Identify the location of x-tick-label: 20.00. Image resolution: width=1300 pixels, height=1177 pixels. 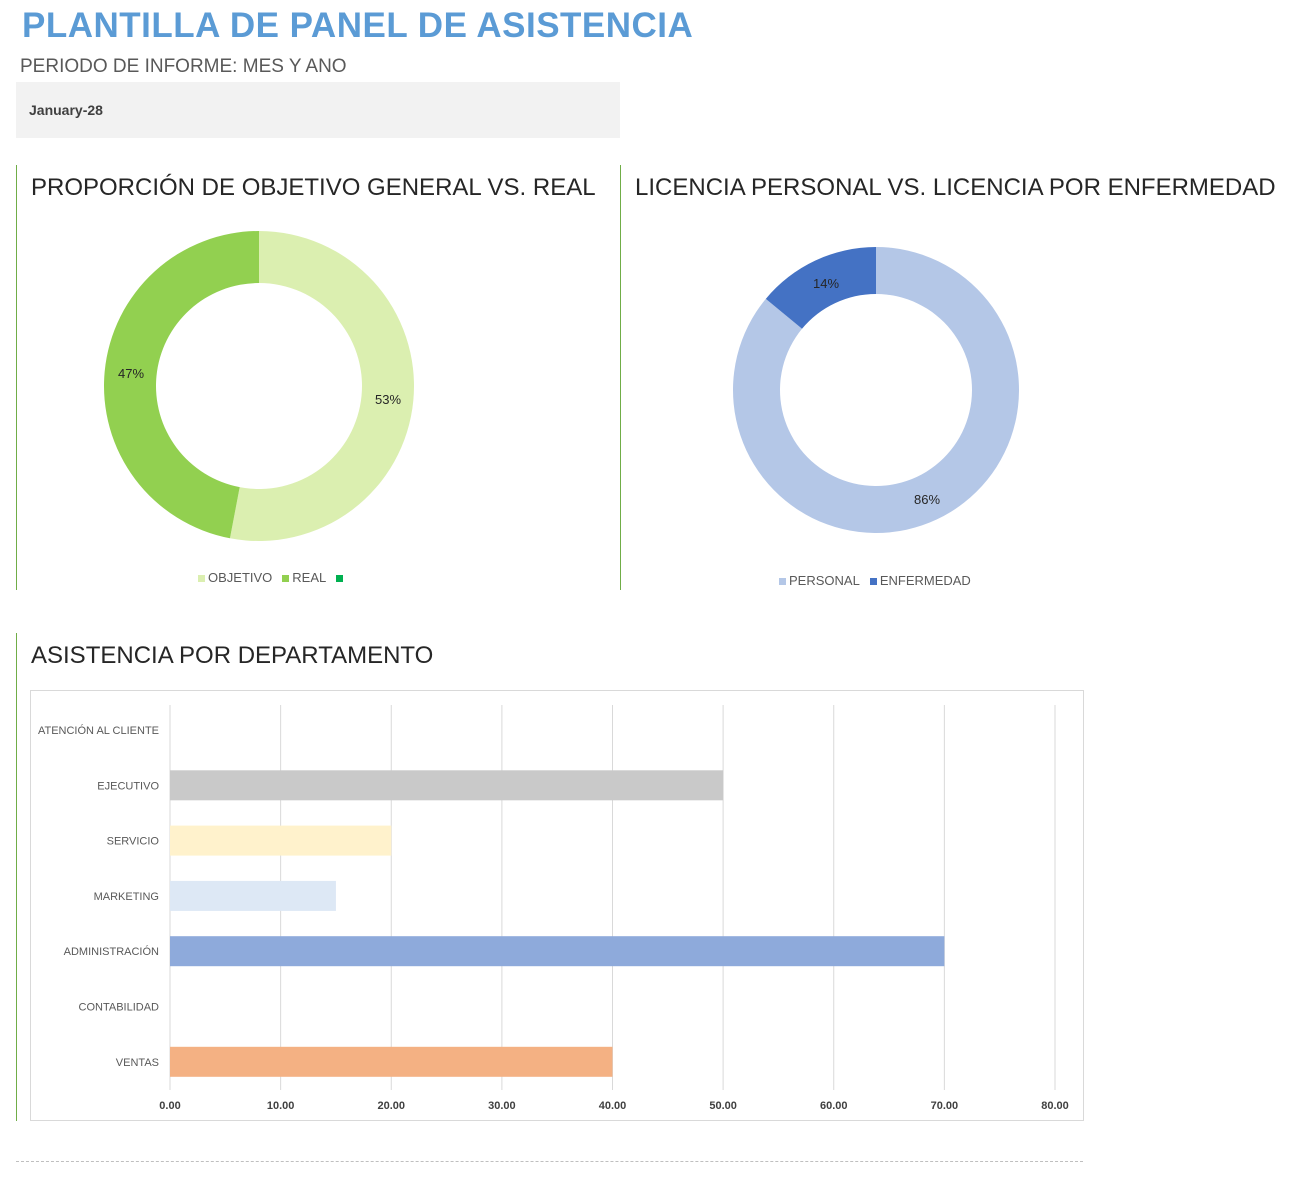
(391, 1106).